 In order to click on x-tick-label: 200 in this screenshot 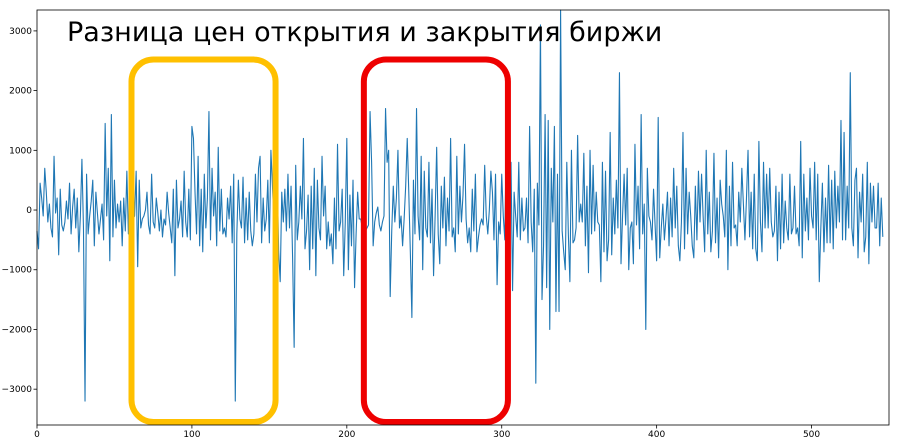, I will do `click(346, 435)`.